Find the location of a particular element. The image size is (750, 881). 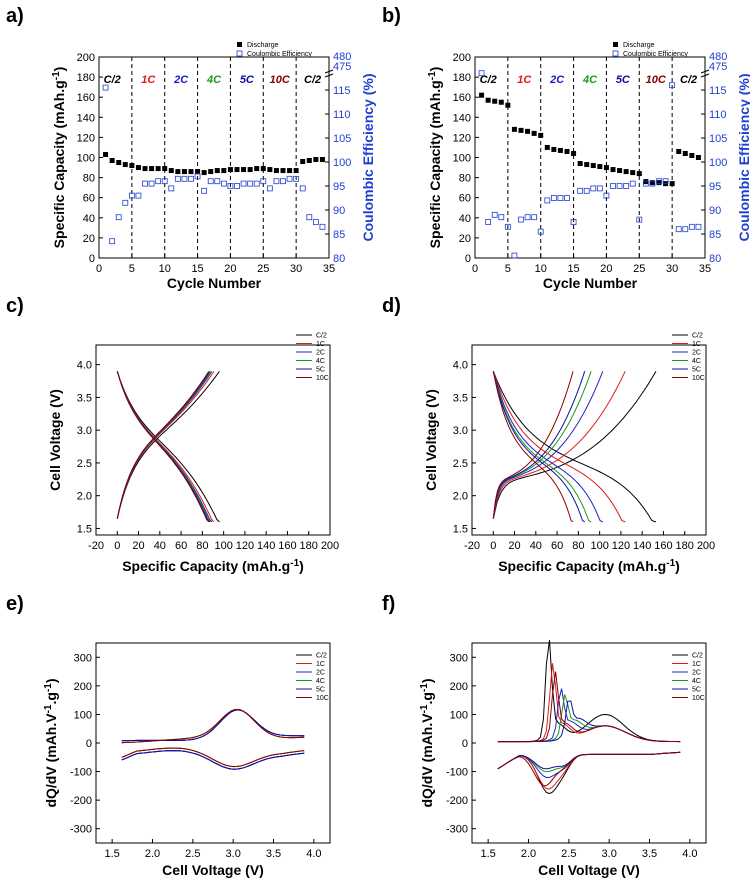

y2-tick-label: 100 is located at coordinates (342, 163).